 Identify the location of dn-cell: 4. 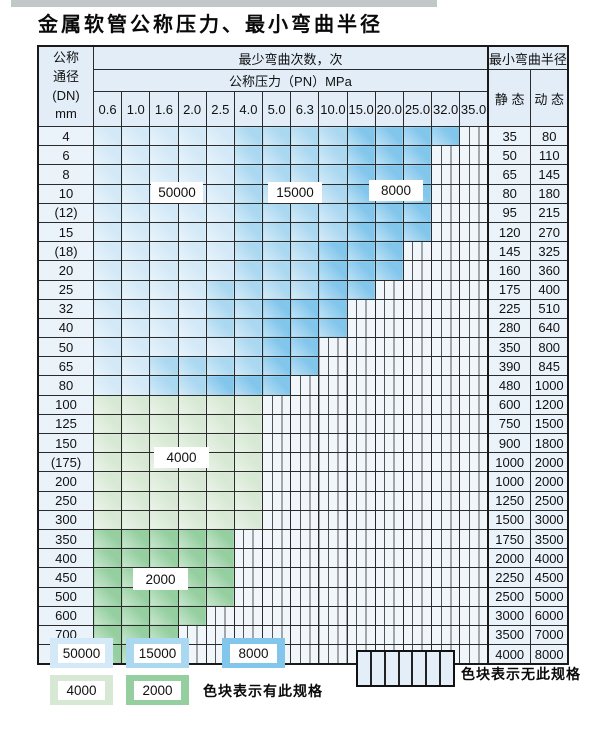
(65, 136).